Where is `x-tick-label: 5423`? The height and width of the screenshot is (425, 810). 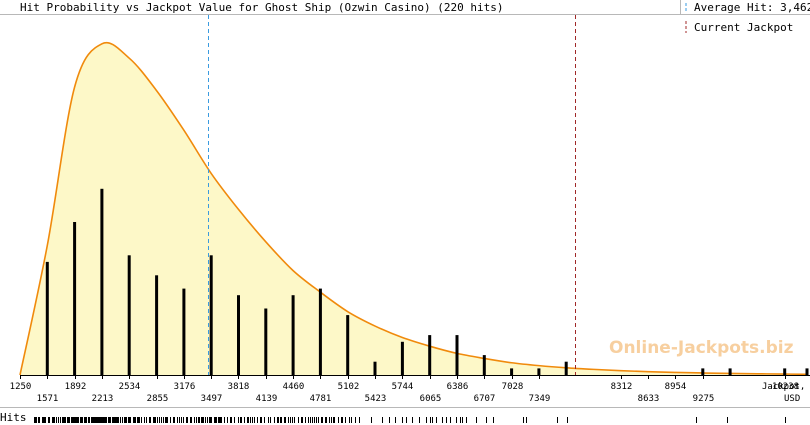 x-tick-label: 5423 is located at coordinates (376, 399).